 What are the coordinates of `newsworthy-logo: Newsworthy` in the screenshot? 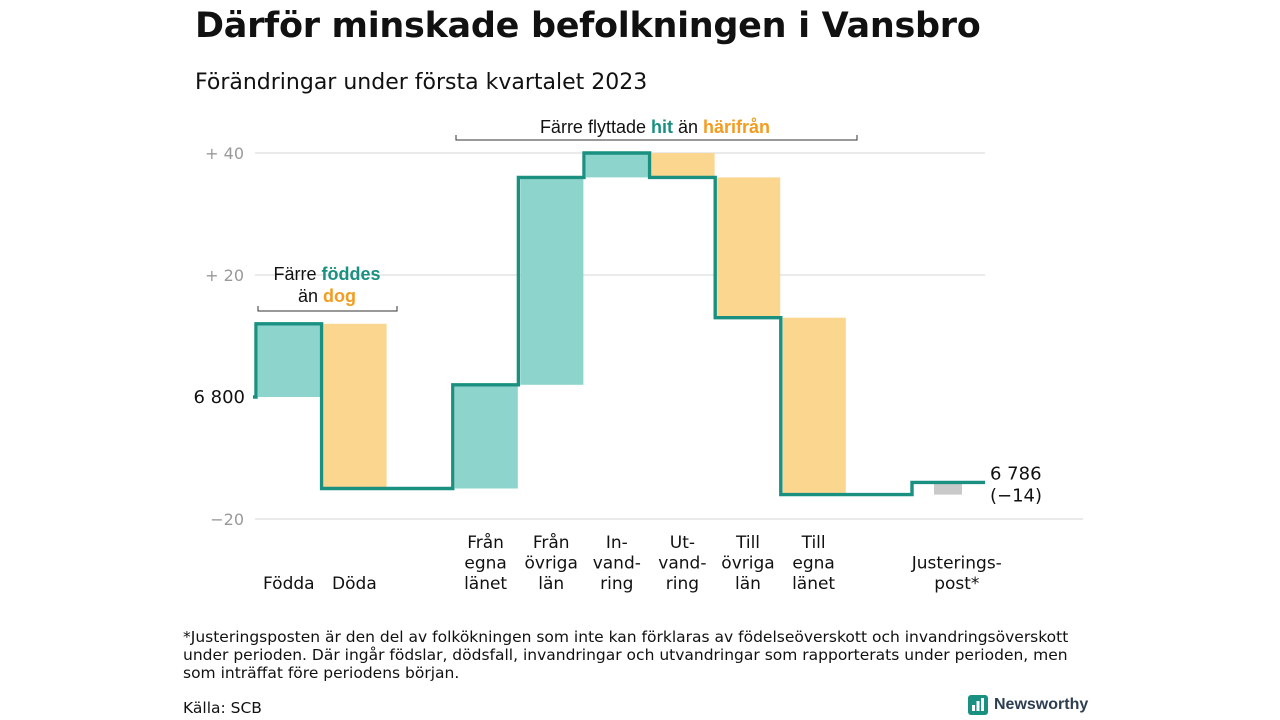 It's located at (1028, 705).